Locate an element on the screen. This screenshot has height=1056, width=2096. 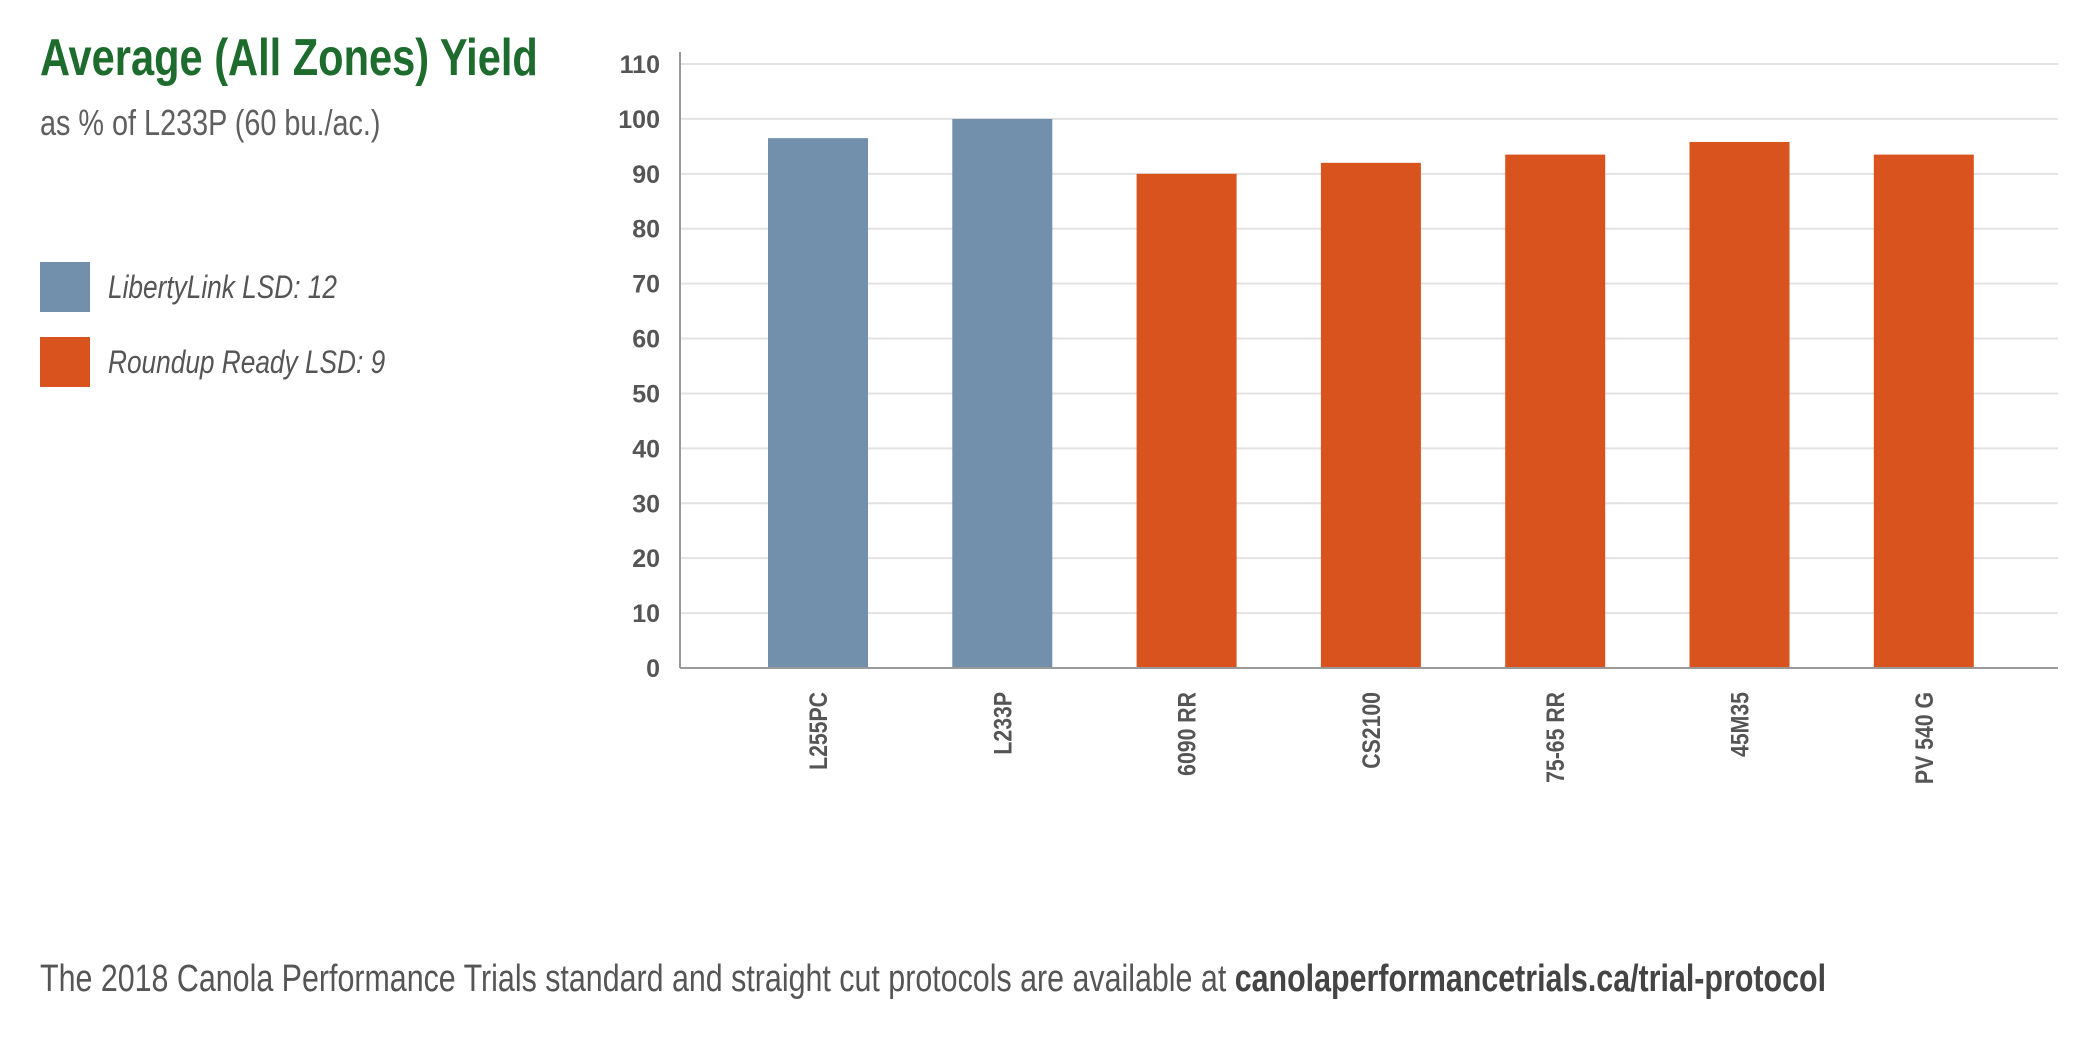
bar-pv-540-g is located at coordinates (1923, 411).